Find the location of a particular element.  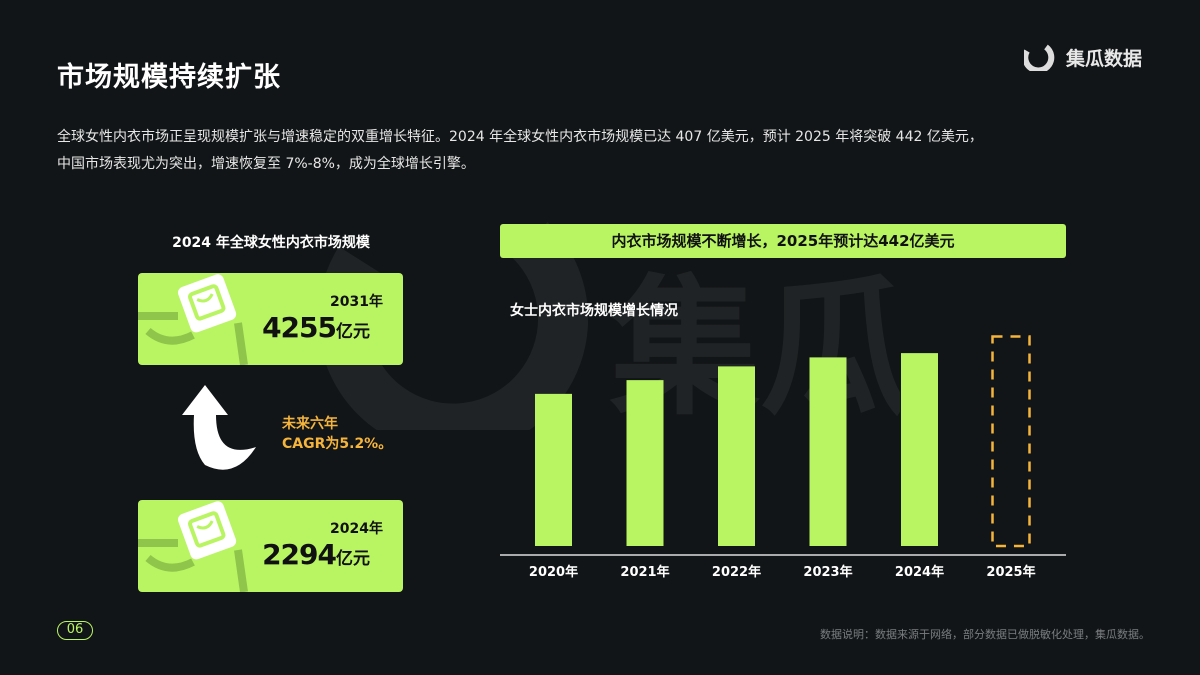

bar-2025年 is located at coordinates (1011, 441).